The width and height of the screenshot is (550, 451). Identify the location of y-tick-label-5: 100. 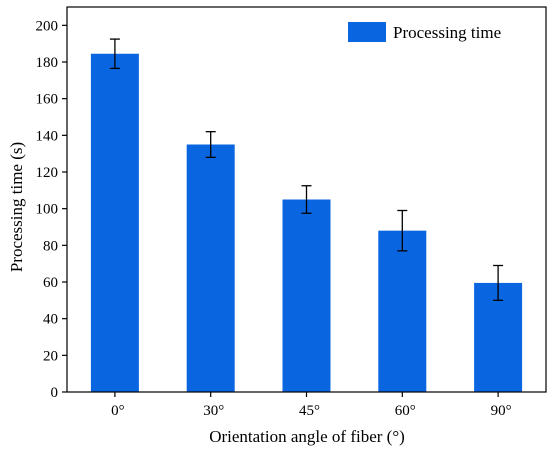
(47, 210).